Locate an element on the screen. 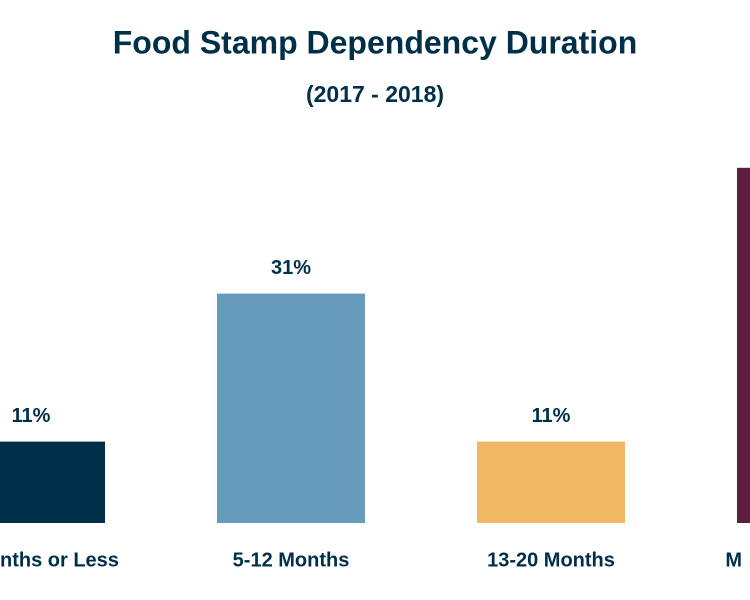 The height and width of the screenshot is (600, 750). data-label: 31% is located at coordinates (291, 268).